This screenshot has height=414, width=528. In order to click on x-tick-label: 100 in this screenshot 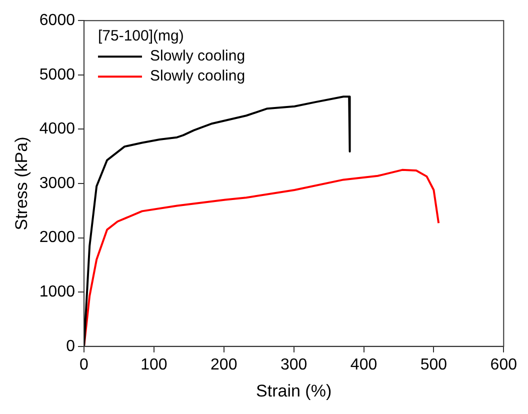, I will do `click(154, 365)`.